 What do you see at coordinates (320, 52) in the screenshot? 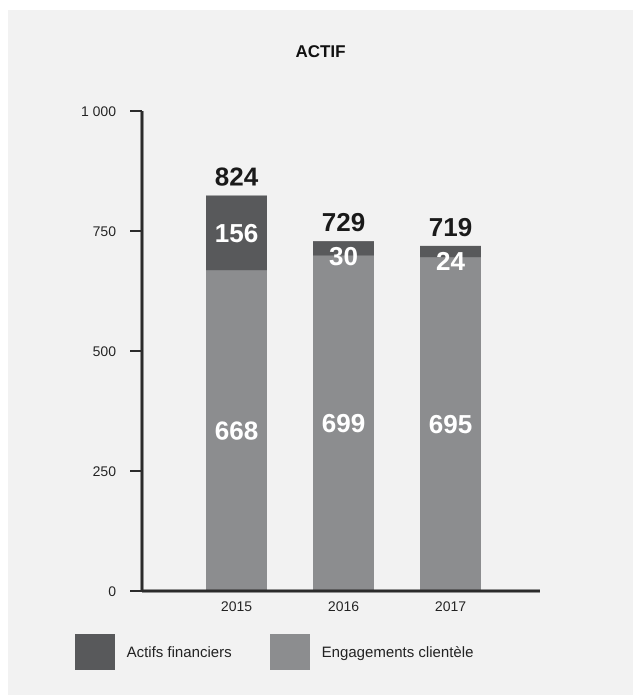
I see `chart-title: ACTIF` at bounding box center [320, 52].